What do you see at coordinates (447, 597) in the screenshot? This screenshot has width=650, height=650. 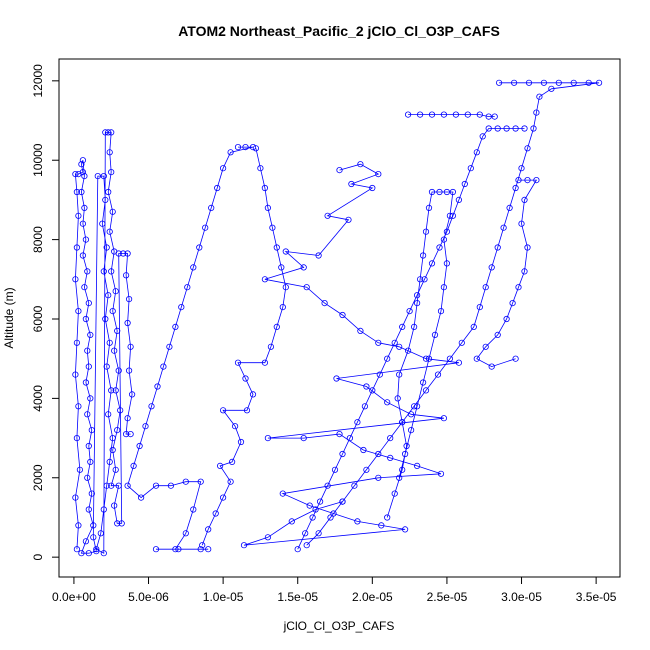 I see `x-tick-label: 2.5e-05` at bounding box center [447, 597].